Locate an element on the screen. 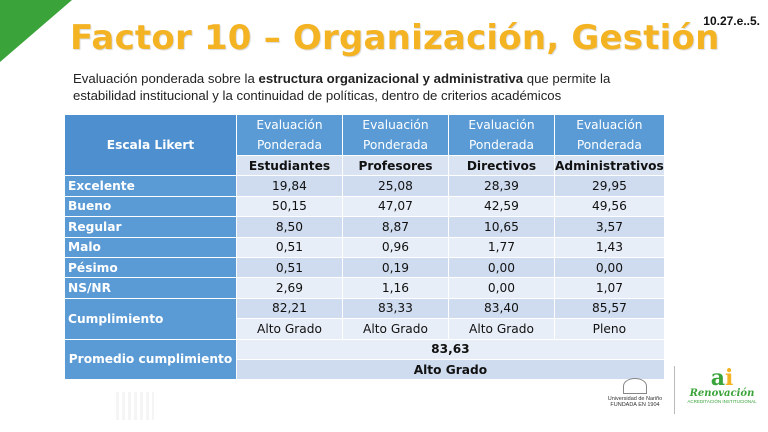 This screenshot has width=768, height=432. table-cell: 82,21 is located at coordinates (289, 308).